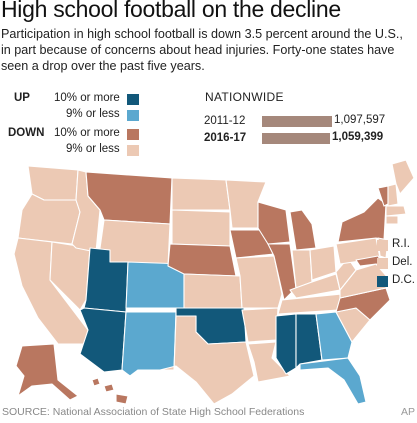 This screenshot has height=423, width=417. What do you see at coordinates (401, 244) in the screenshot?
I see `small-state-ri-label: R.I.` at bounding box center [401, 244].